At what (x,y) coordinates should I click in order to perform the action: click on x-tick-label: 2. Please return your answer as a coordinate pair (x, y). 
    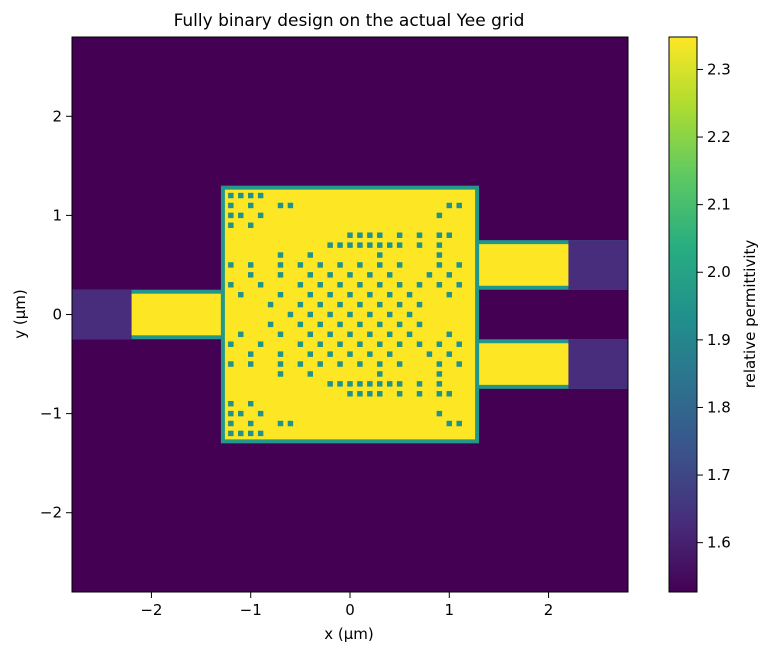
    Looking at the image, I should click on (549, 610).